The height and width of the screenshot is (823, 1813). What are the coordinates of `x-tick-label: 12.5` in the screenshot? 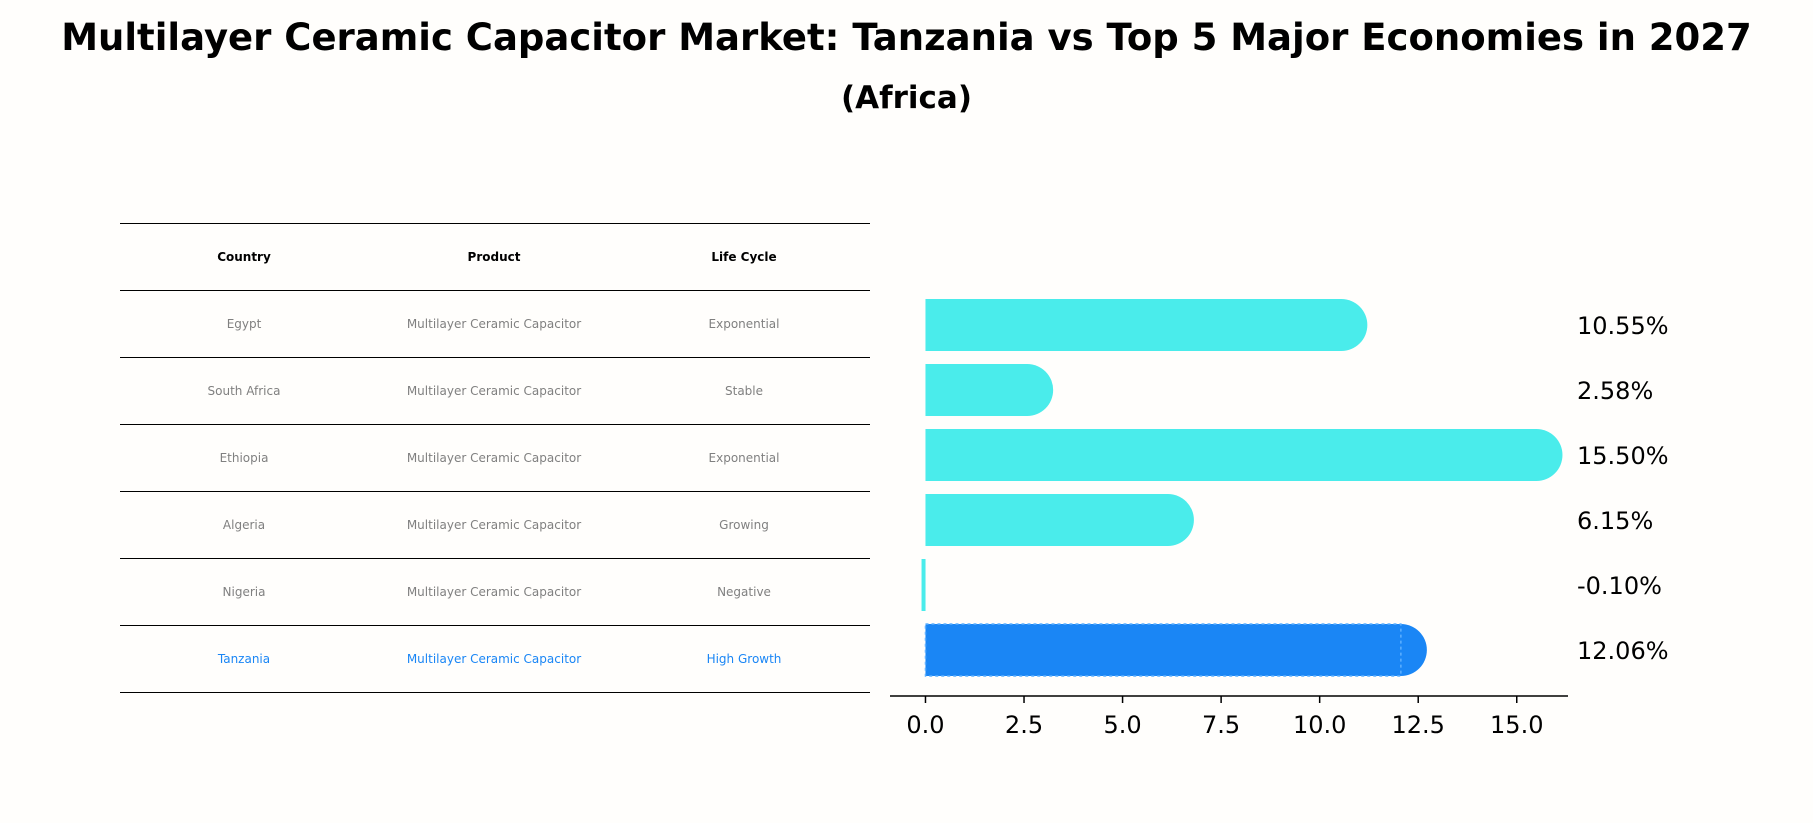 It's located at (1417, 725).